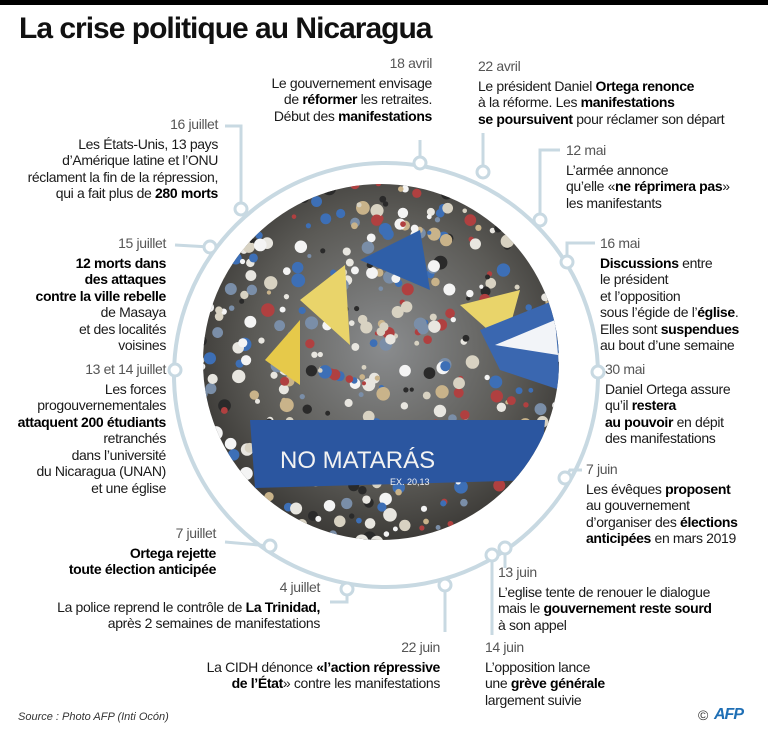 The image size is (768, 733). I want to click on timeline-node-18-avril, so click(420, 163).